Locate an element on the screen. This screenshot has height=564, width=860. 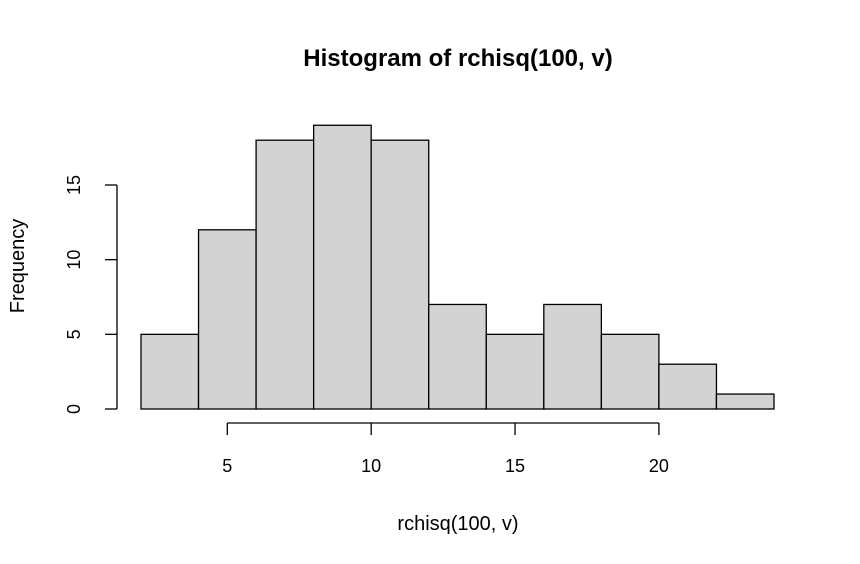
y-tick-label: 0 is located at coordinates (74, 409).